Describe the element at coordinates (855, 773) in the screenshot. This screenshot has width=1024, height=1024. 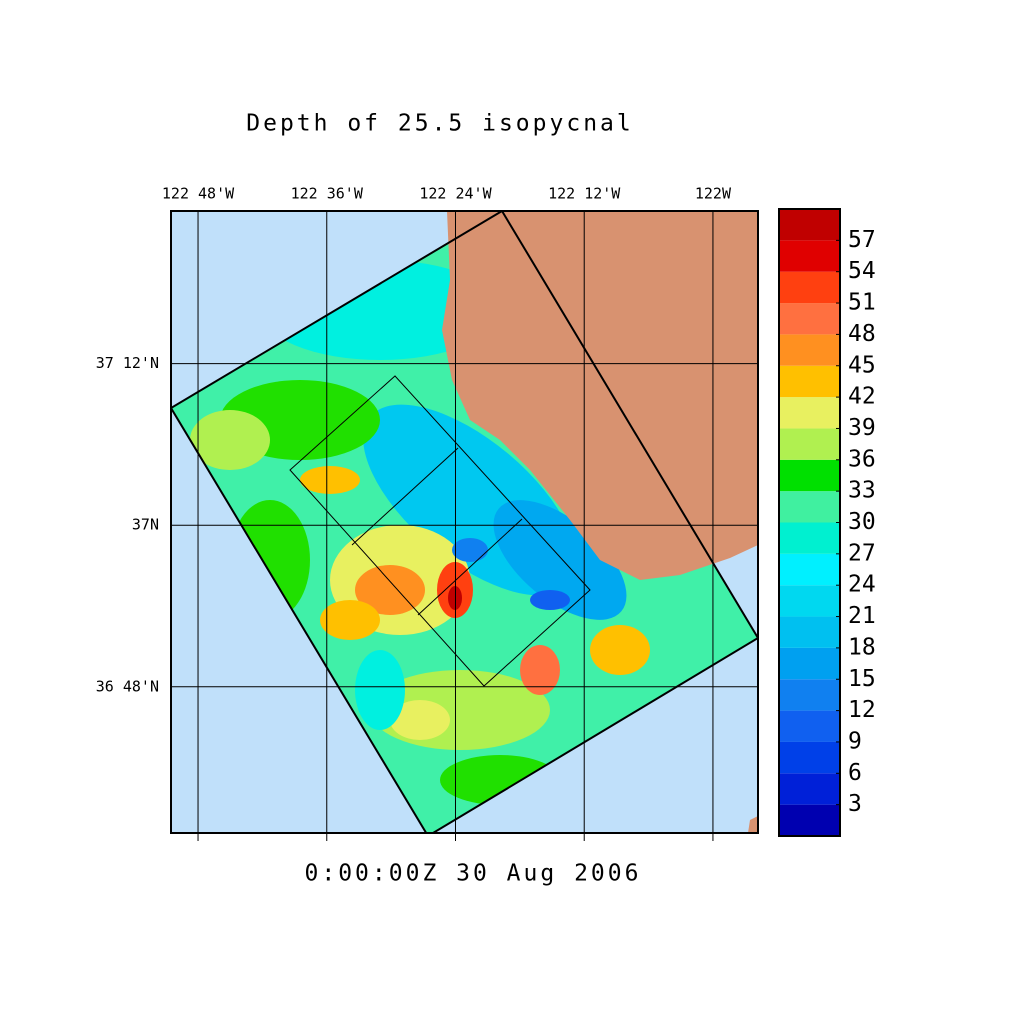
I see `colorbar-label: 6` at that location.